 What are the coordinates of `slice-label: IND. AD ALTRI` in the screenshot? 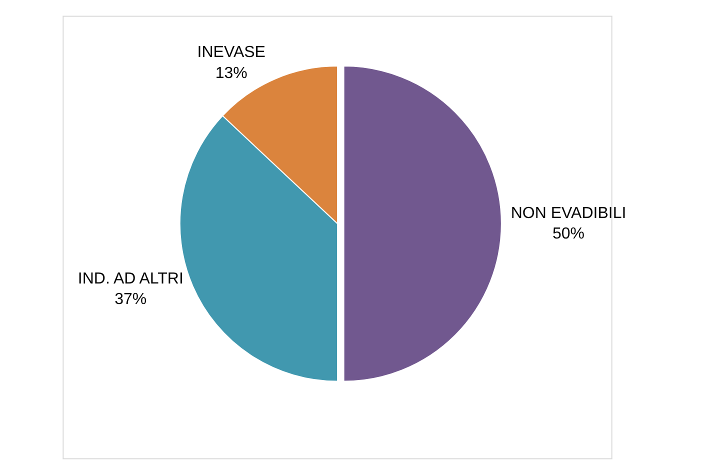 It's located at (131, 279).